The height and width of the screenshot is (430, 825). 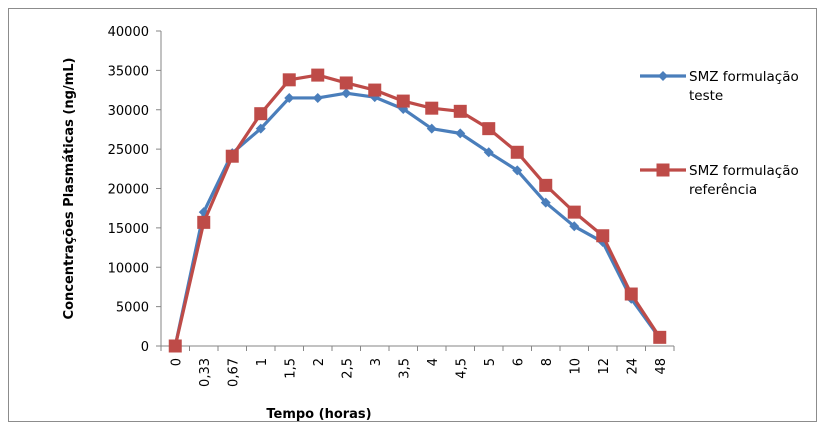 What do you see at coordinates (128, 150) in the screenshot?
I see `y-tick-label: 25000` at bounding box center [128, 150].